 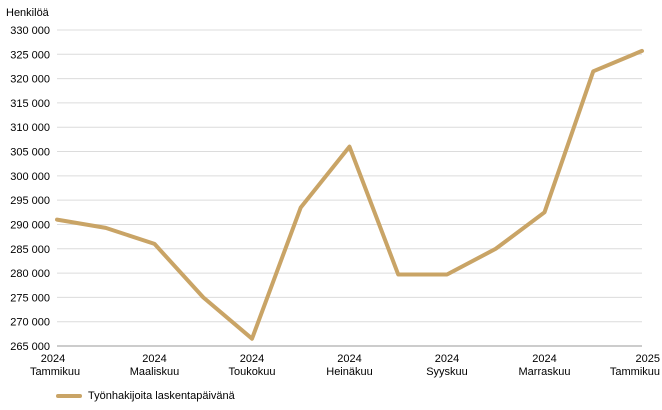 What do you see at coordinates (30, 201) in the screenshot?
I see `y-tick-label: 295 000` at bounding box center [30, 201].